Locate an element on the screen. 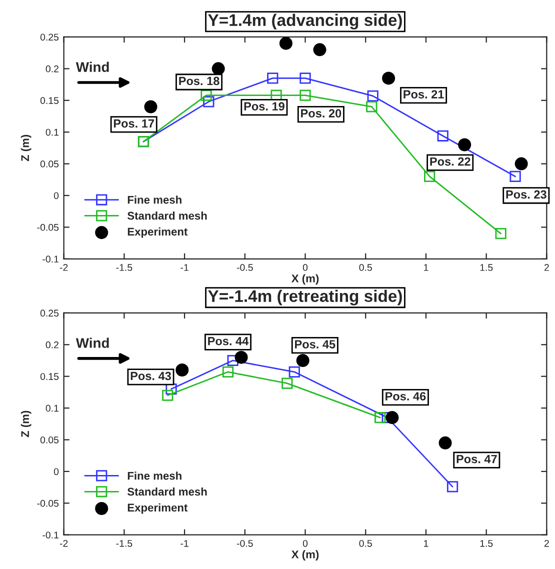 The image size is (555, 569). chart-title: Y=1.4m (advancing side) is located at coordinates (305, 22).